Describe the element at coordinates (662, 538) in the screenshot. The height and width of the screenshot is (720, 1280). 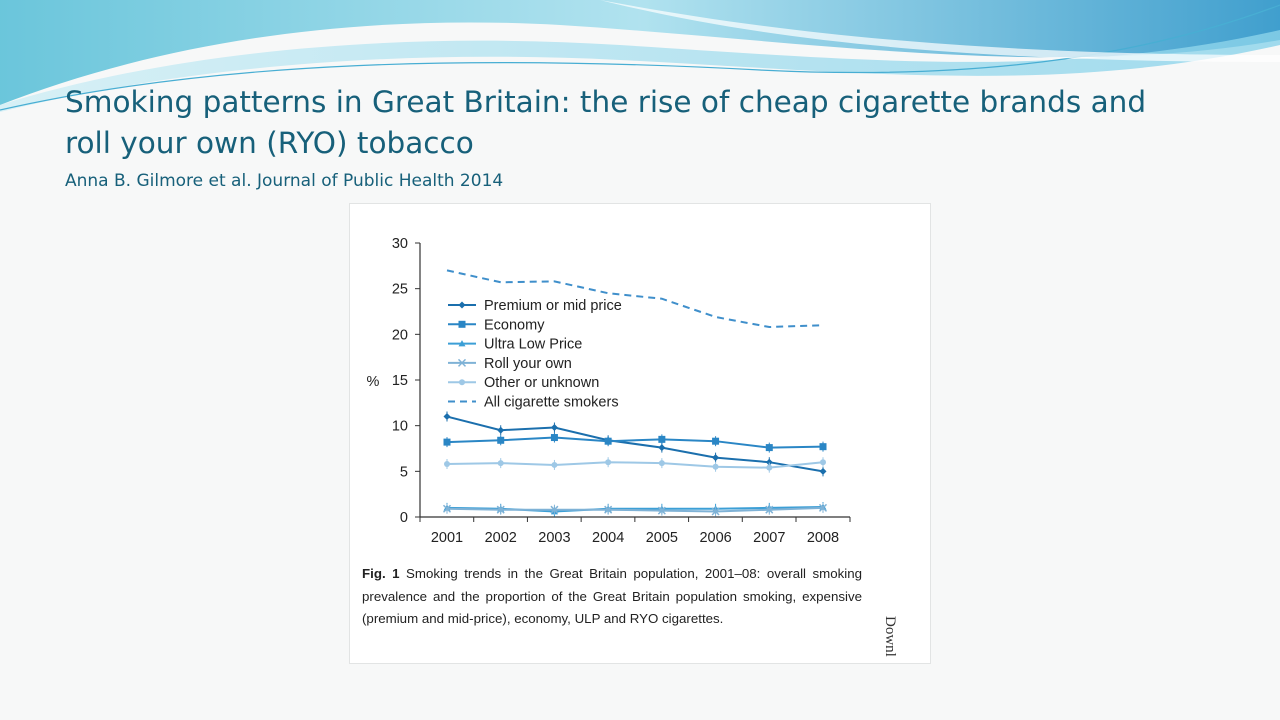
I see `x-tick-label: 2005` at that location.